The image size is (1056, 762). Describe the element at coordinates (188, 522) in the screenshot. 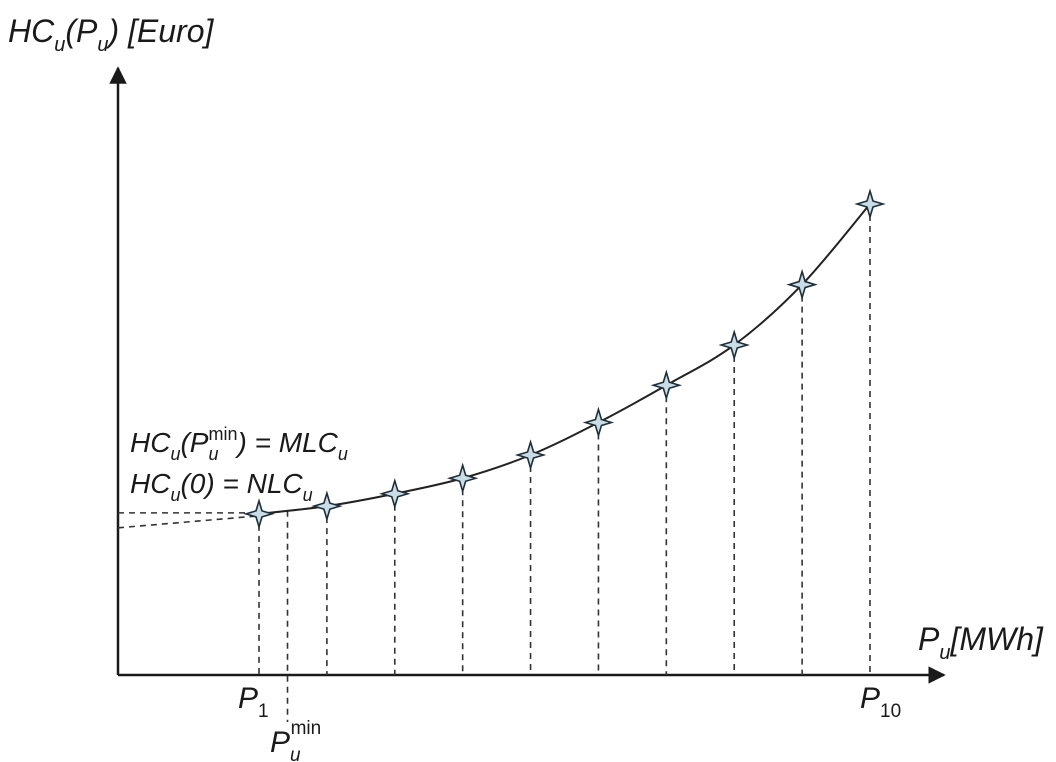

I see `nlc-extension-line` at that location.